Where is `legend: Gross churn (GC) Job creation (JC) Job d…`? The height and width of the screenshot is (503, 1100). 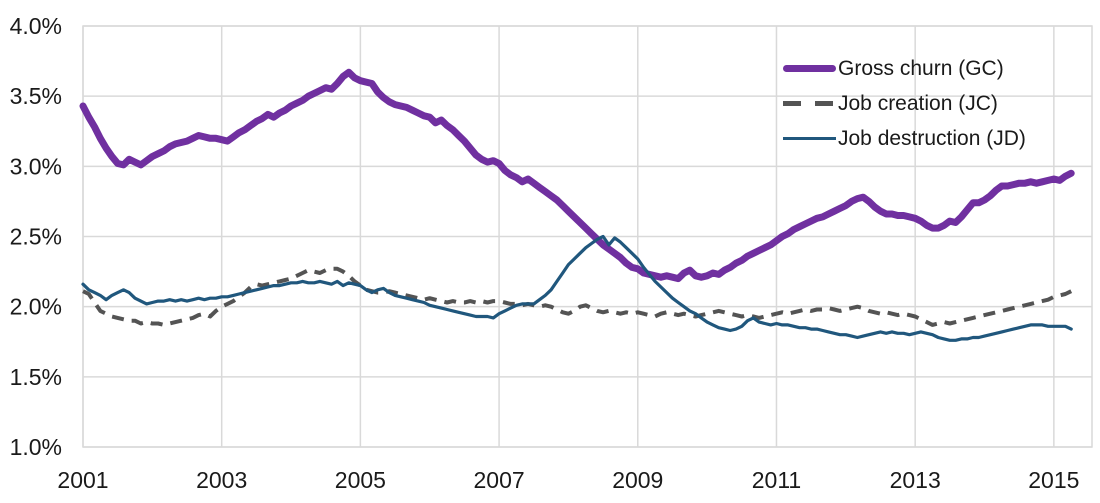
legend: Gross churn (GC) Job creation (JC) Job d… is located at coordinates (904, 103).